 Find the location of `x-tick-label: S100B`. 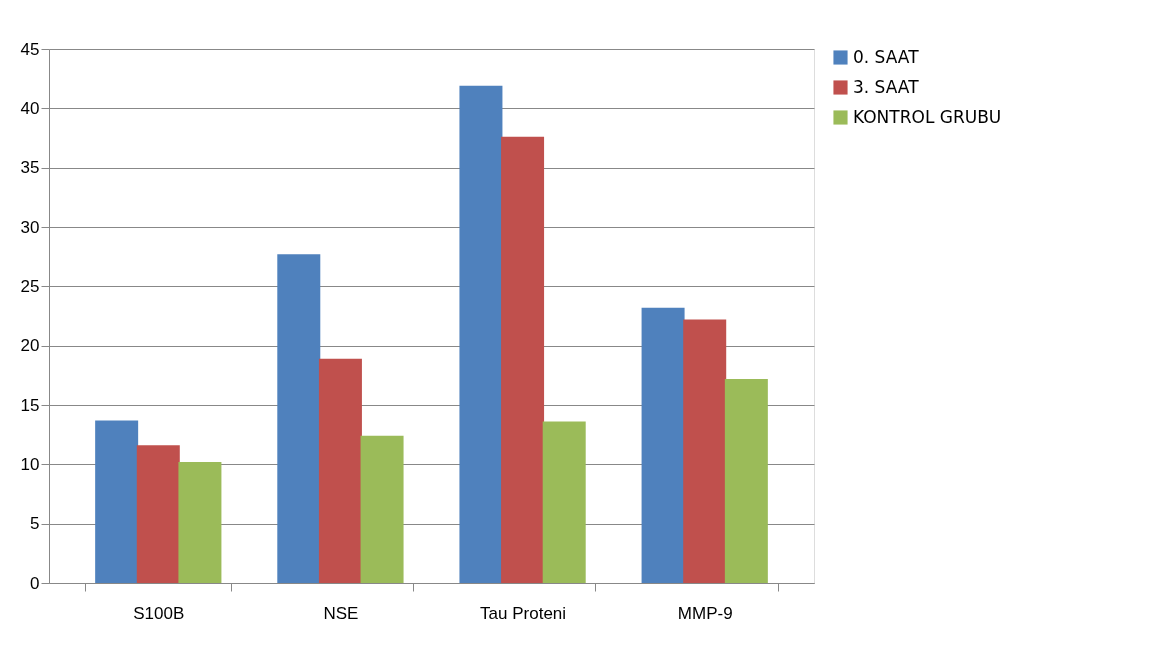

x-tick-label: S100B is located at coordinates (159, 613).